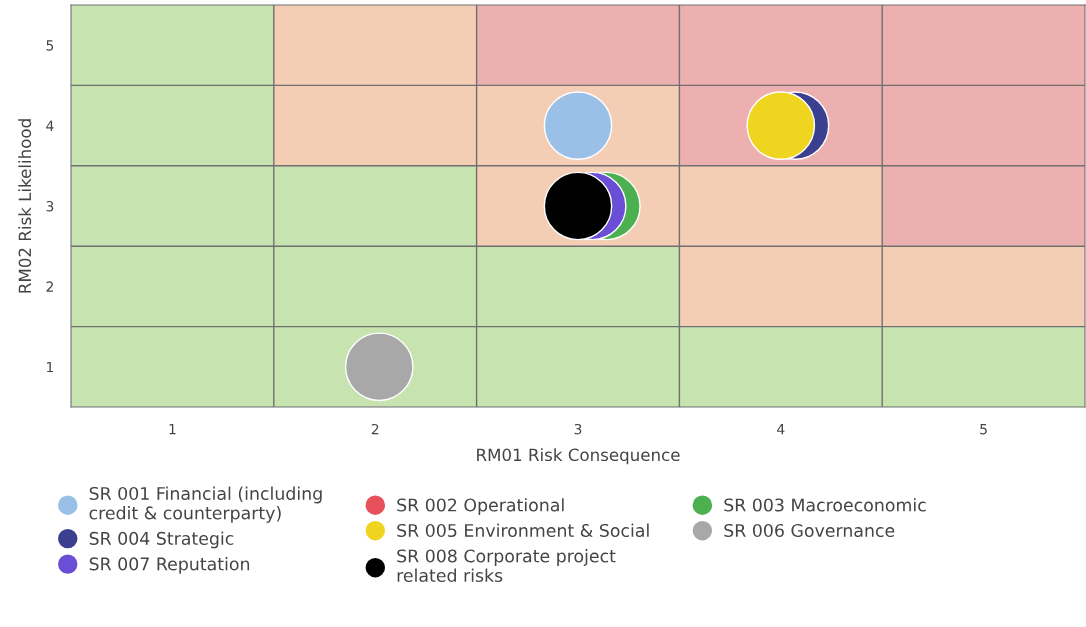  Describe the element at coordinates (169, 565) in the screenshot. I see `legend-label: SR 007 Reputation` at that location.